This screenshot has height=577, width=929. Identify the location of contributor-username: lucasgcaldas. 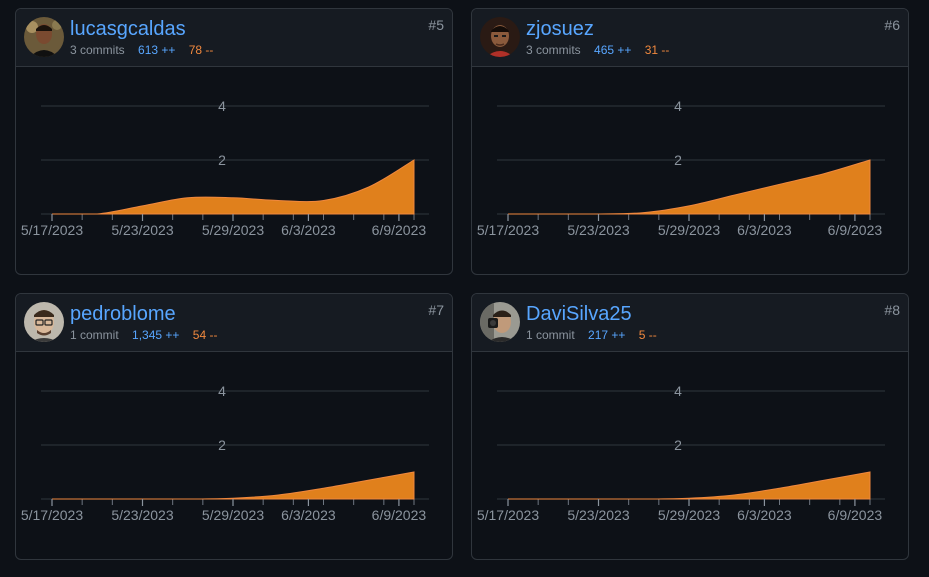
(128, 29).